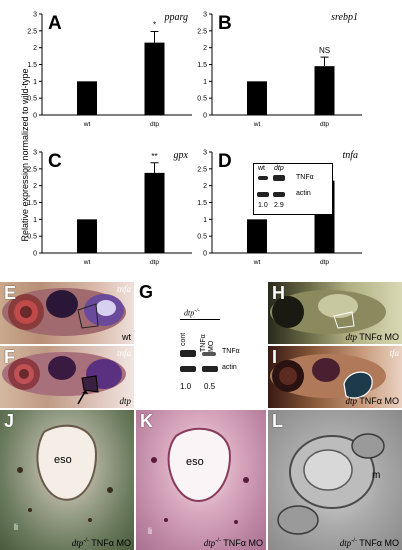 Image resolution: width=402 pixels, height=550 pixels. I want to click on panel-j-sup: -/-, so click(86, 541).